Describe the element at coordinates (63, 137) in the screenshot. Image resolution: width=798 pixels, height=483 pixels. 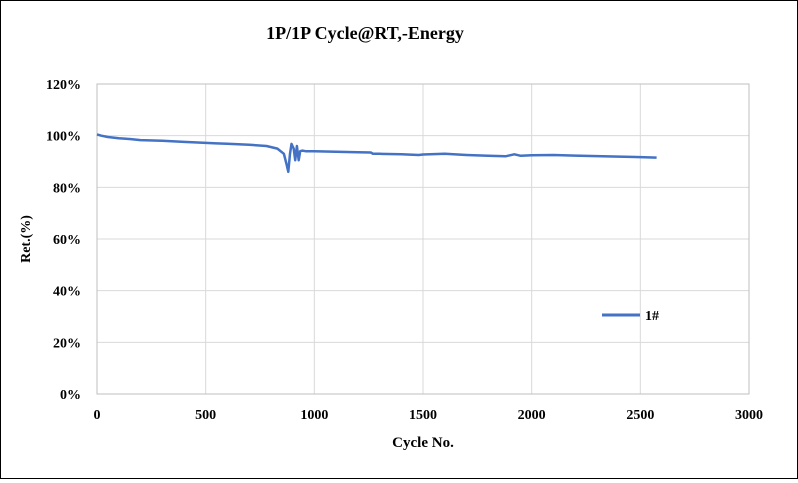
I see `y-tick-label: 100%` at that location.